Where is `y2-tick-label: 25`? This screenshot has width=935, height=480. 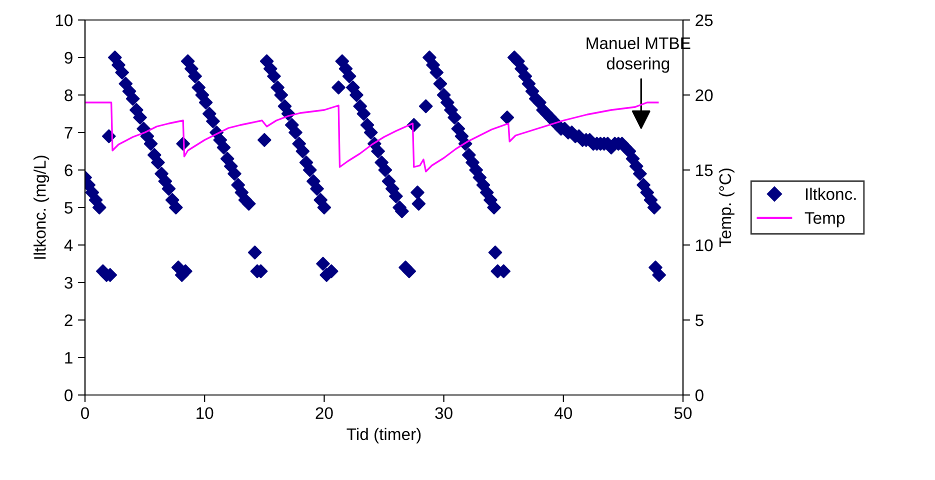 y2-tick-label: 25 is located at coordinates (704, 20).